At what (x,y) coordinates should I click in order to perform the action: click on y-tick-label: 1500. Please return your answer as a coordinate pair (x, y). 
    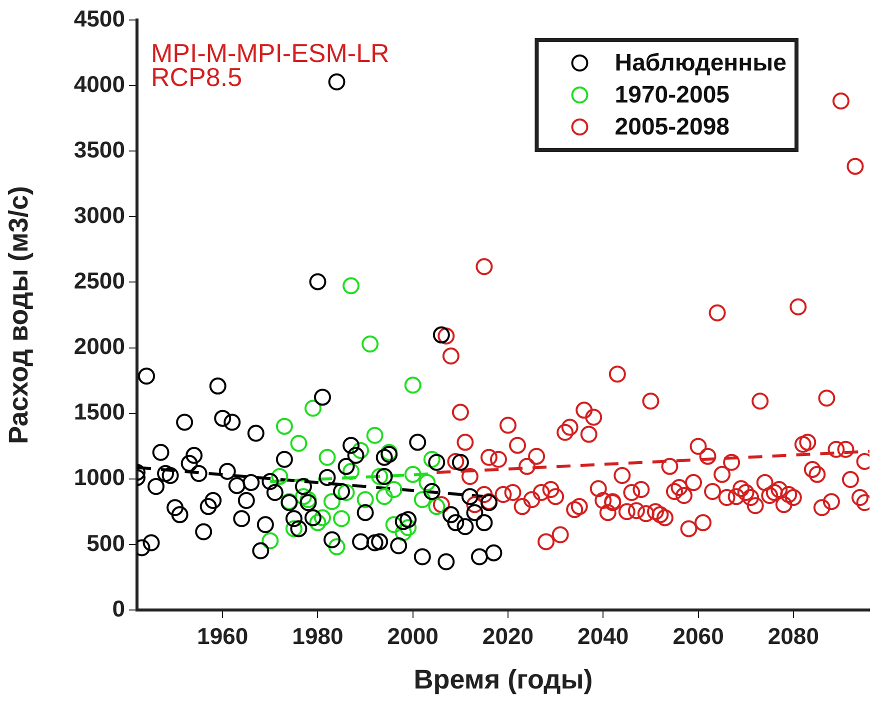
    Looking at the image, I should click on (99, 411).